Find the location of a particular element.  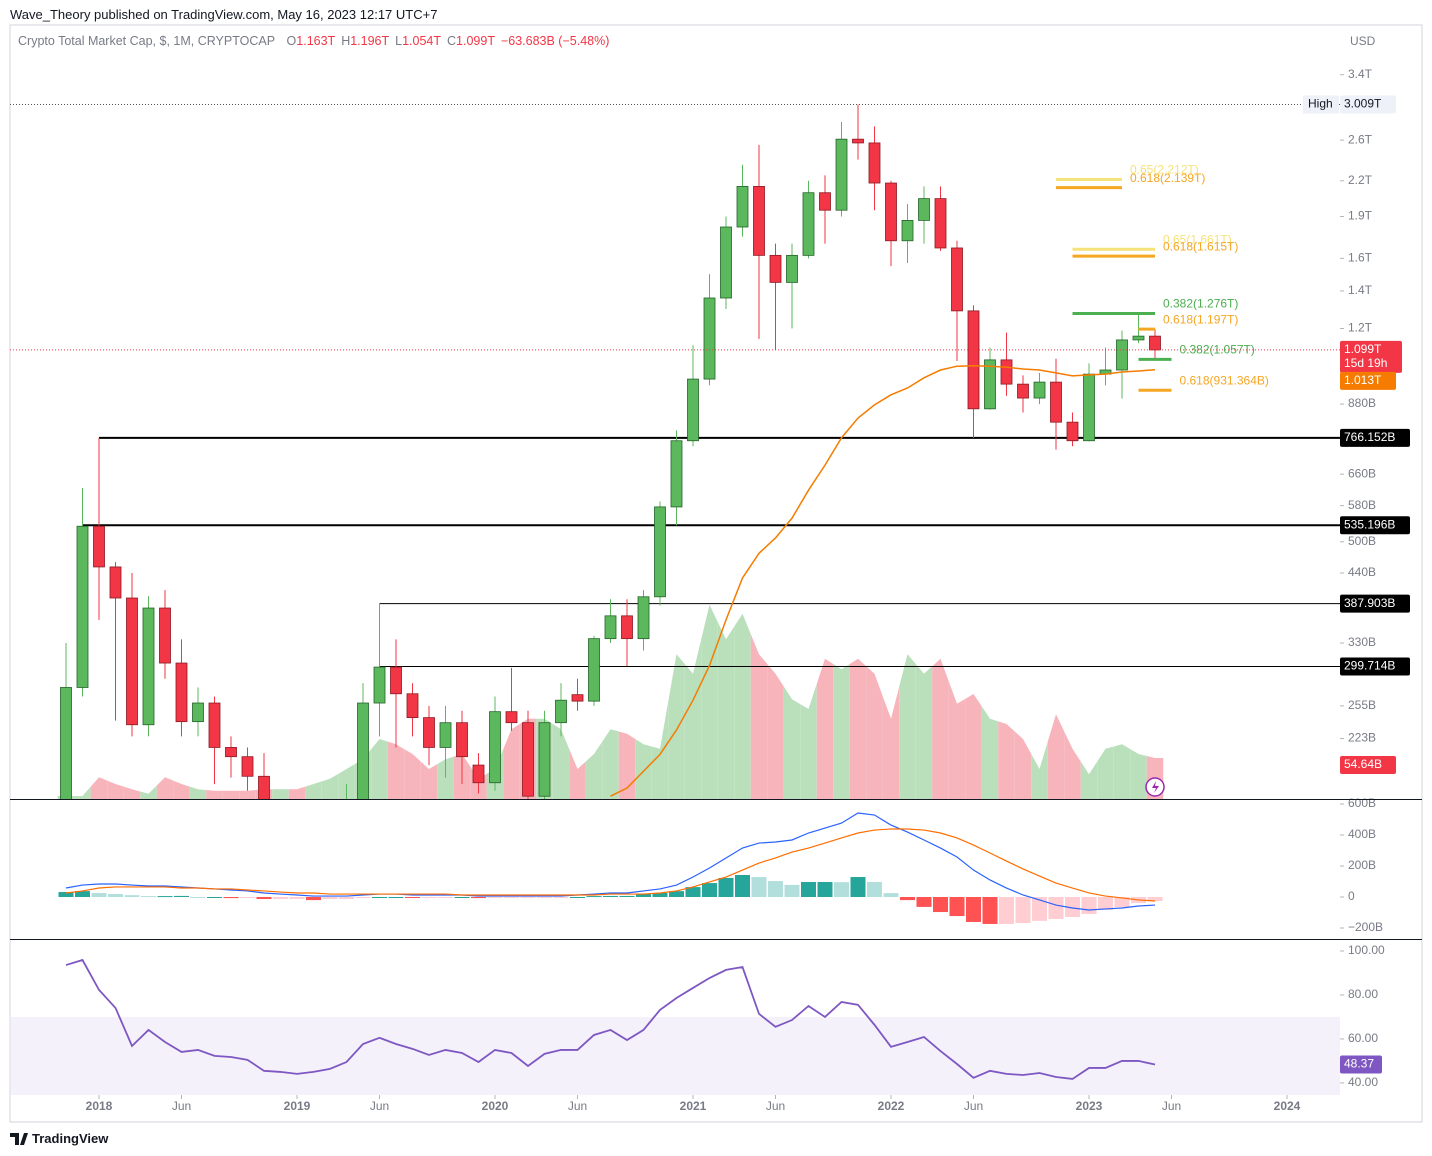

x-tick-label: 2024 is located at coordinates (1287, 1106).